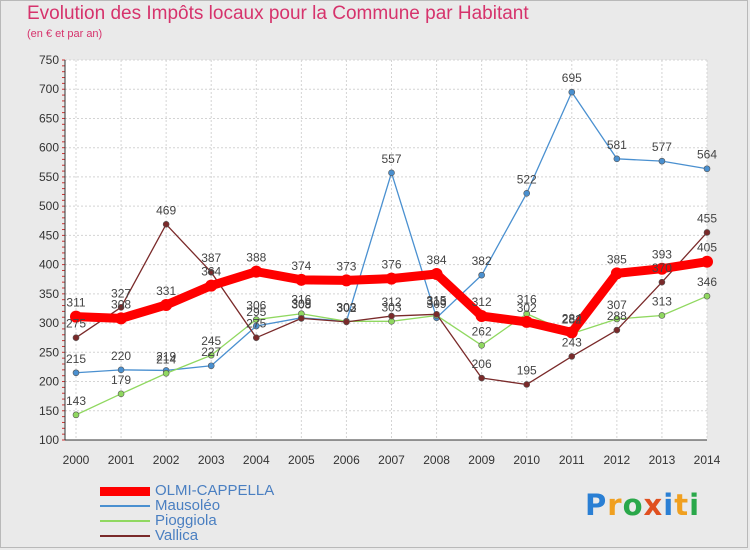  What do you see at coordinates (211, 460) in the screenshot?
I see `x-tick-label: 2003` at bounding box center [211, 460].